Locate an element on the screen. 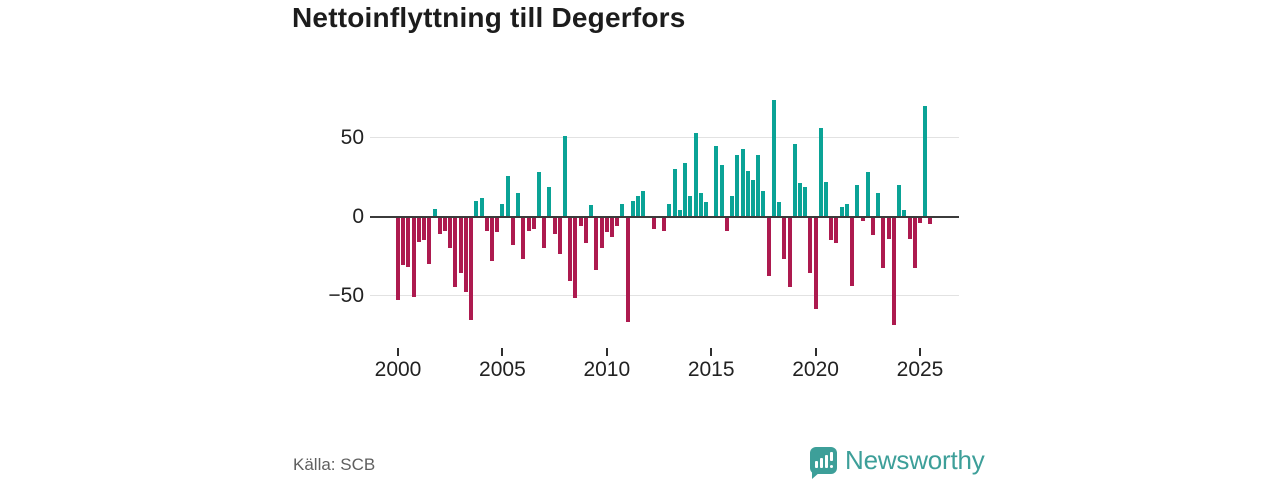  bar-2016Q3 is located at coordinates (742, 182).